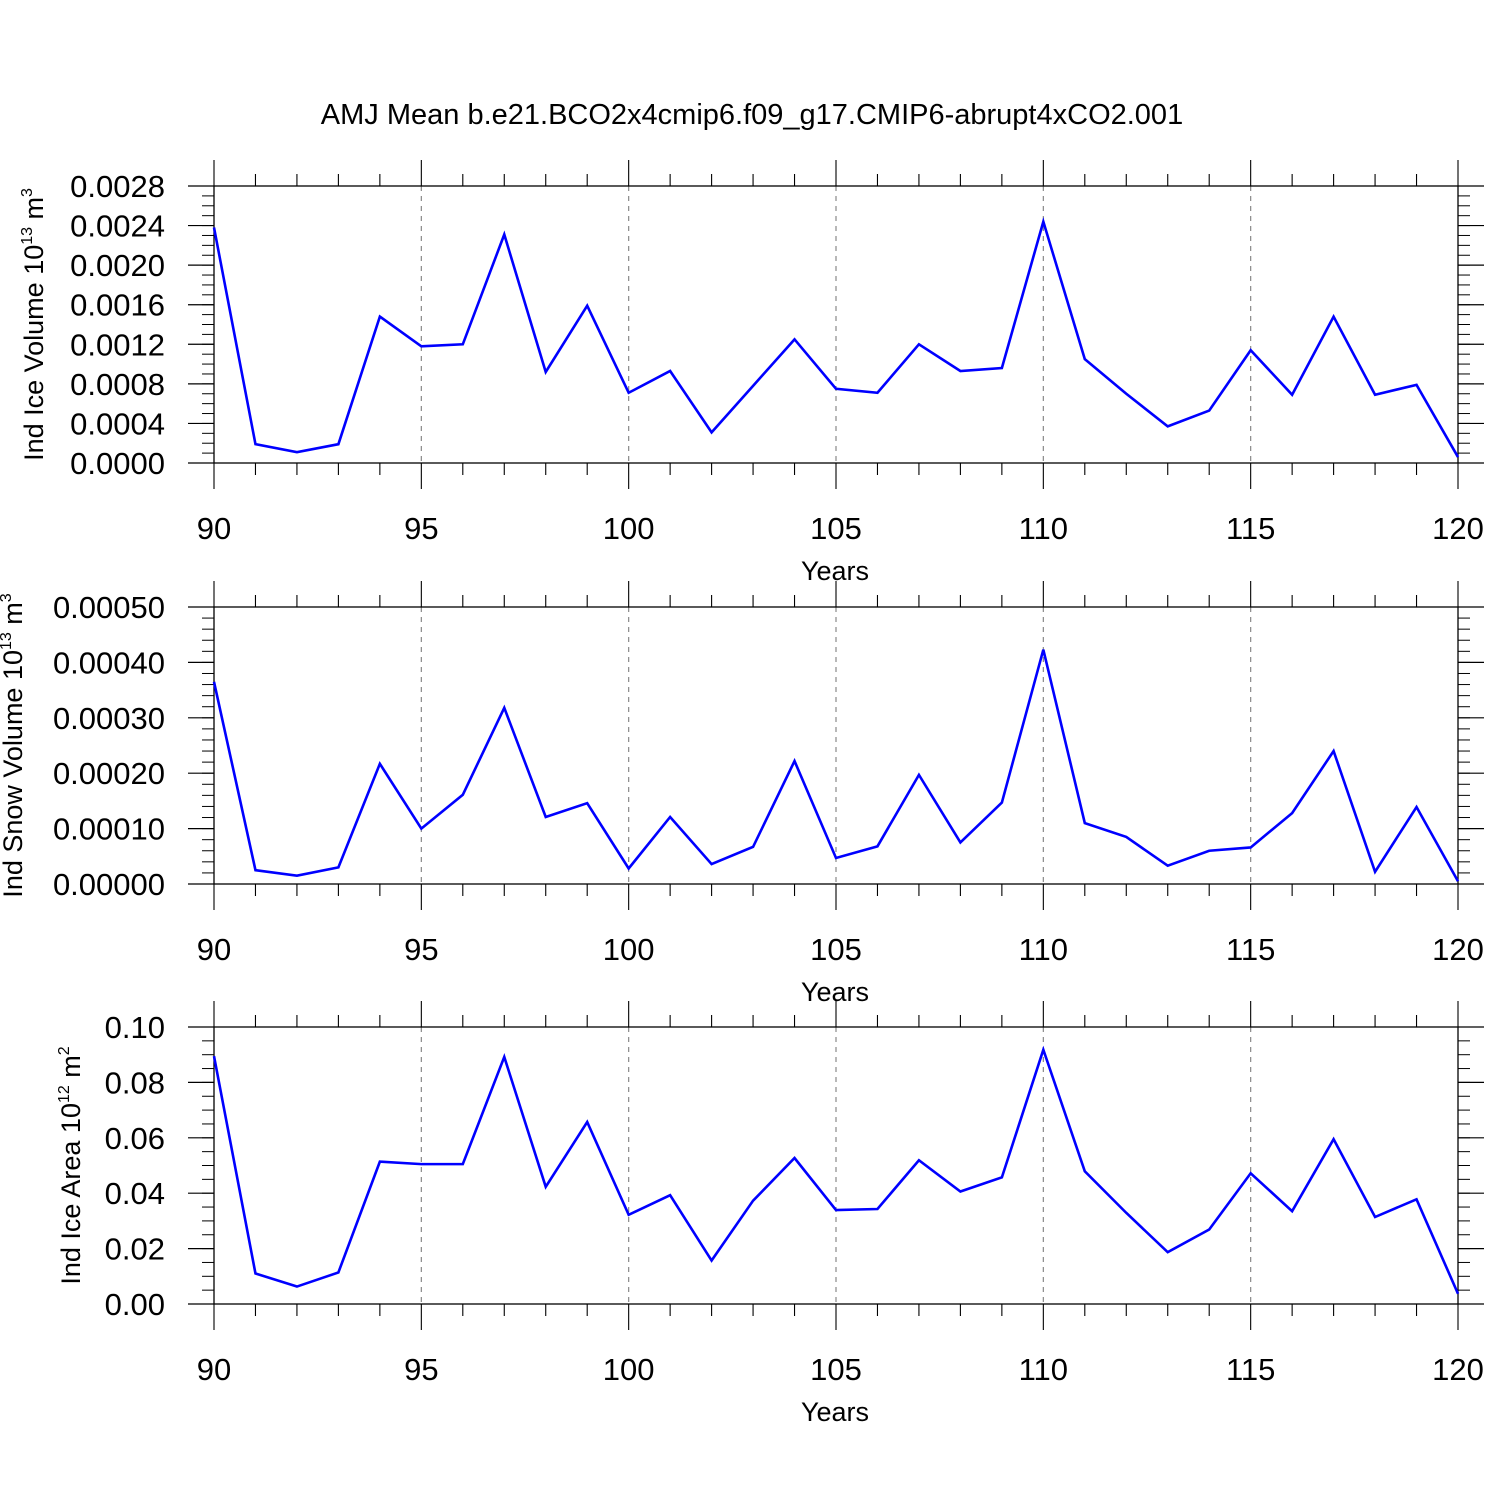 The image size is (1500, 1500). What do you see at coordinates (421, 1369) in the screenshot?
I see `x-tick-label: 95` at bounding box center [421, 1369].